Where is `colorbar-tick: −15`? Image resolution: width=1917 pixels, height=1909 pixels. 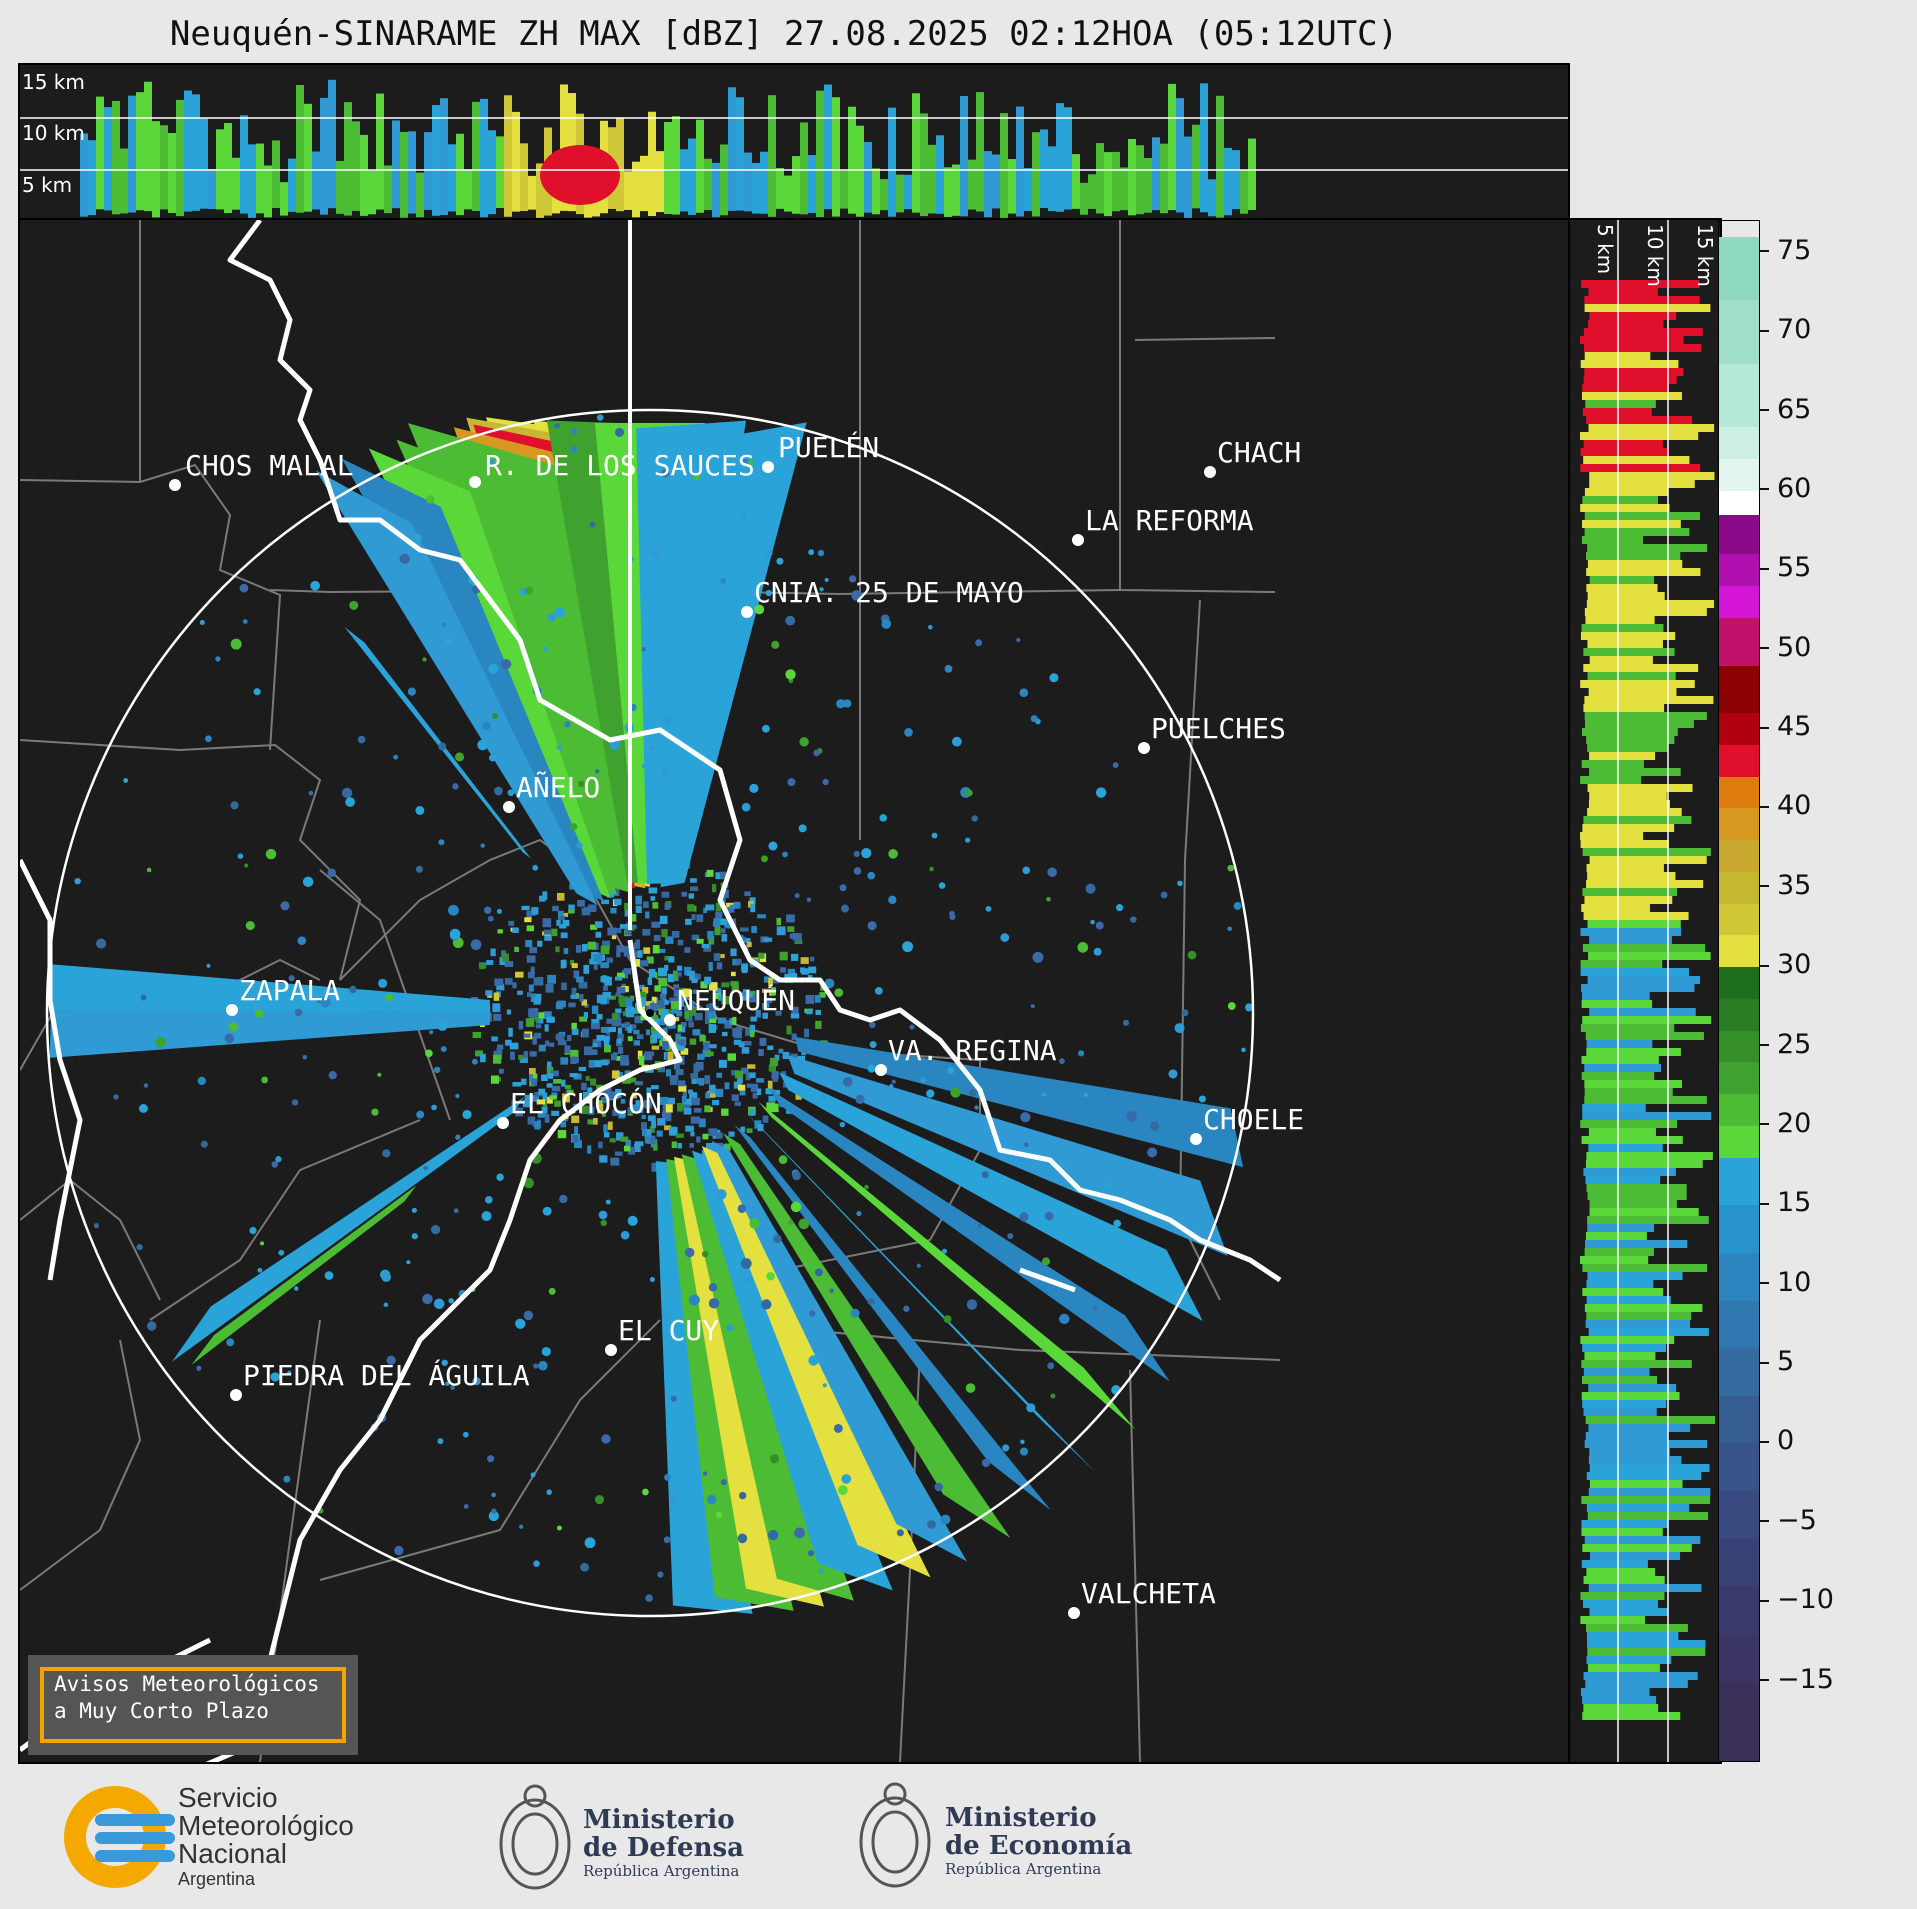
colorbar-tick: −15 is located at coordinates (1797, 1679).